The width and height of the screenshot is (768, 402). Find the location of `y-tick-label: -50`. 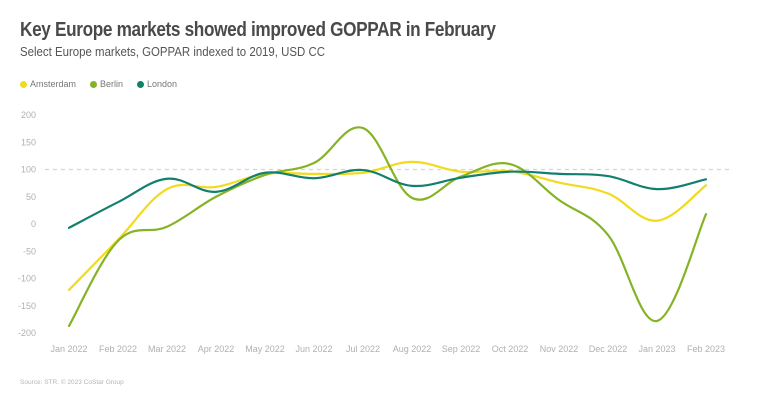

y-tick-label: -50 is located at coordinates (29, 251).